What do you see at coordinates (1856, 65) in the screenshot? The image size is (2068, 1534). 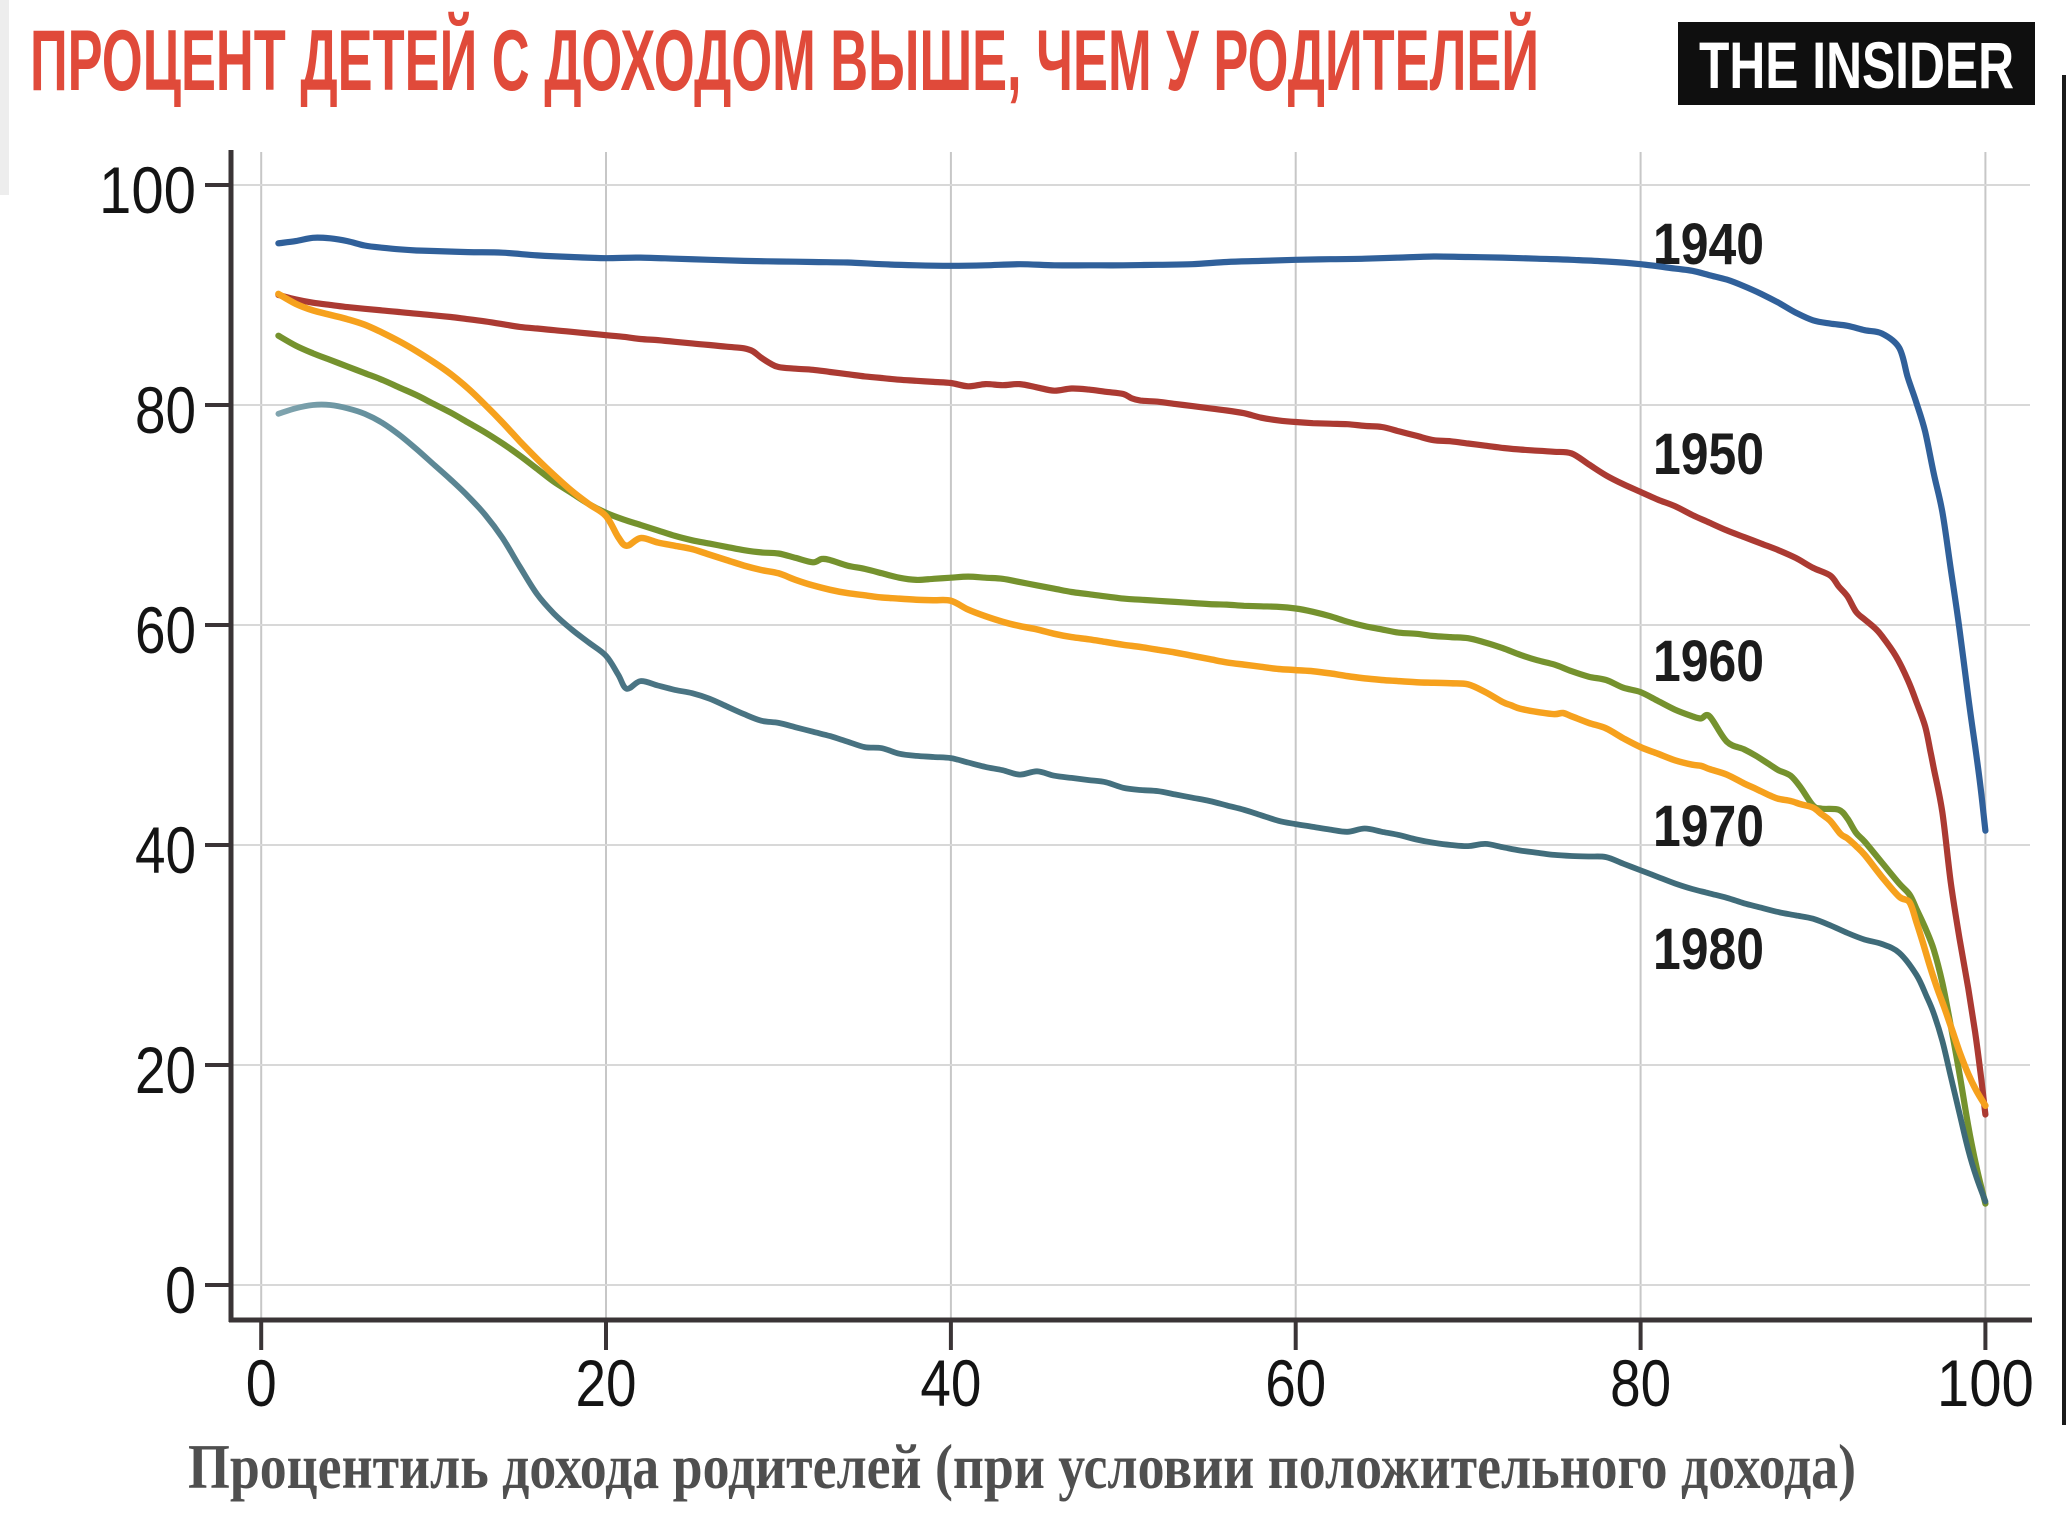 I see `svg-text: THE INSIDER` at bounding box center [1856, 65].